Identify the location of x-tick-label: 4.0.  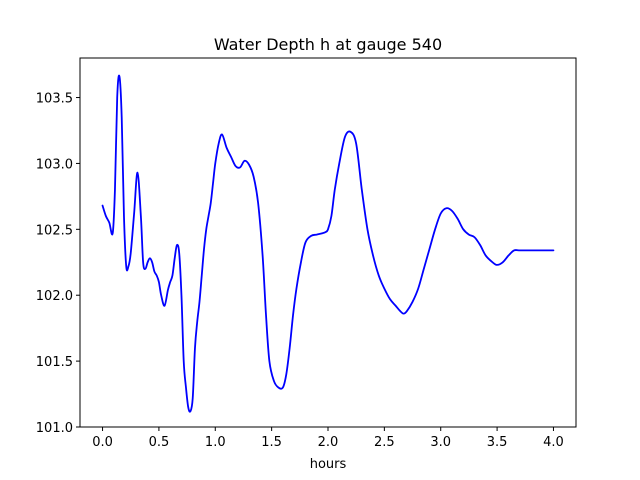
(553, 442).